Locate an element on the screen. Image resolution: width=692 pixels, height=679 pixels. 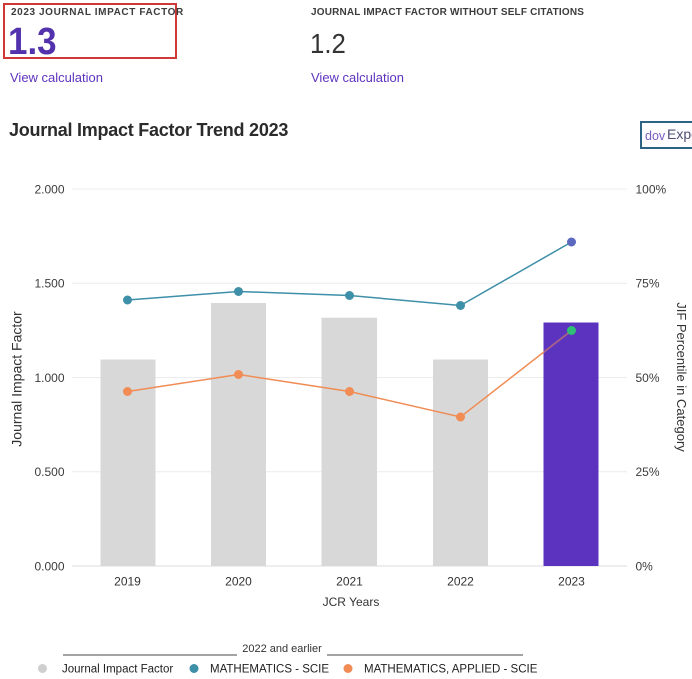
svg-text: 2022 and earlier is located at coordinates (282, 649).